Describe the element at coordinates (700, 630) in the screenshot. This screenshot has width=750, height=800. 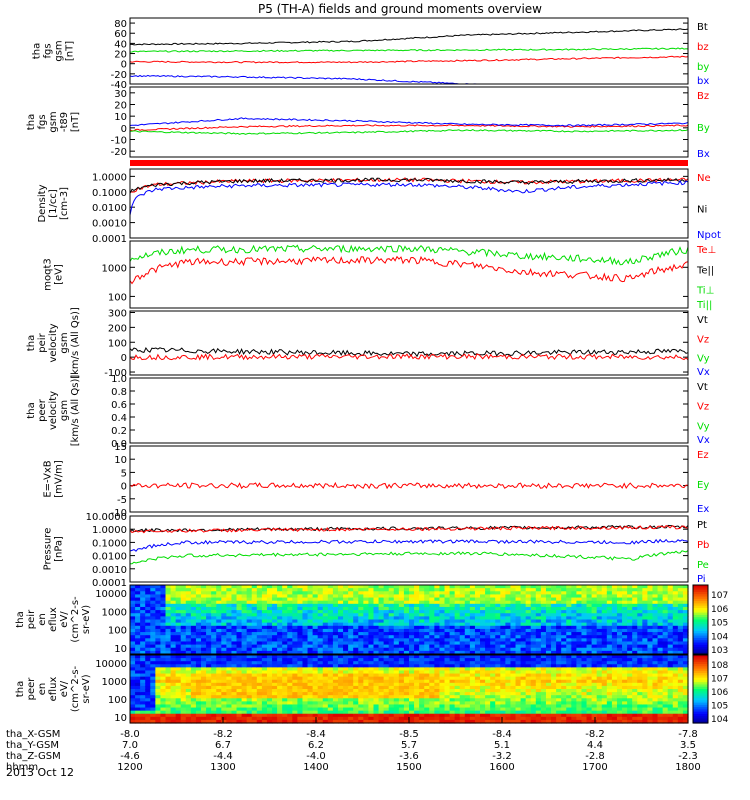
I see `colorbar-cell` at that location.